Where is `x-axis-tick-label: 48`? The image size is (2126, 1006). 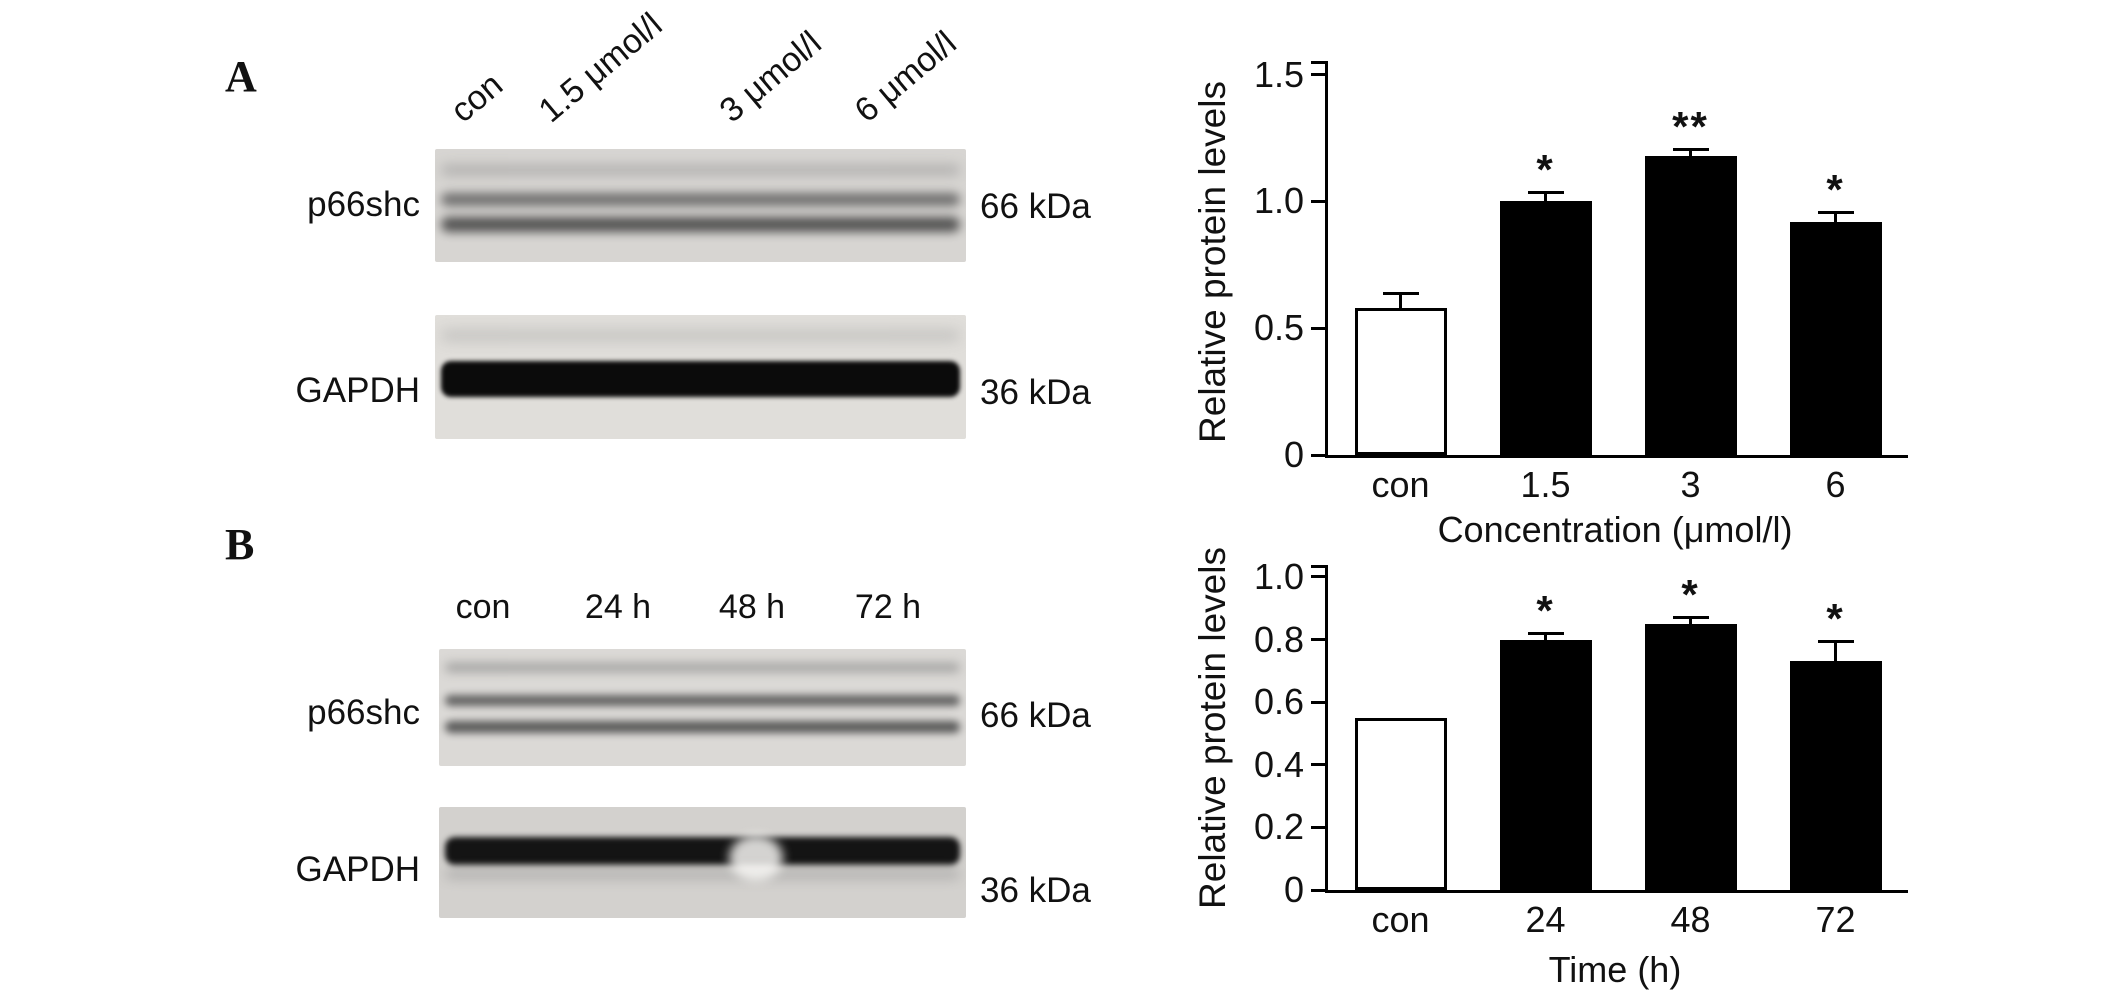 x-axis-tick-label: 48 is located at coordinates (1690, 919).